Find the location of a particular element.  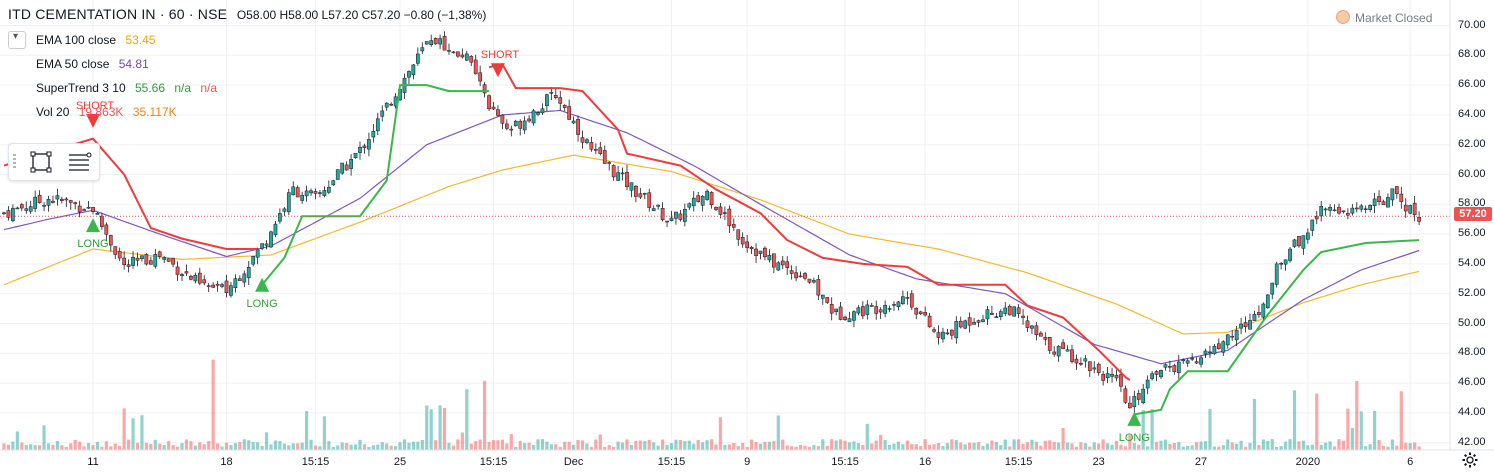

indicator-name: EMA 50 close is located at coordinates (73, 64).